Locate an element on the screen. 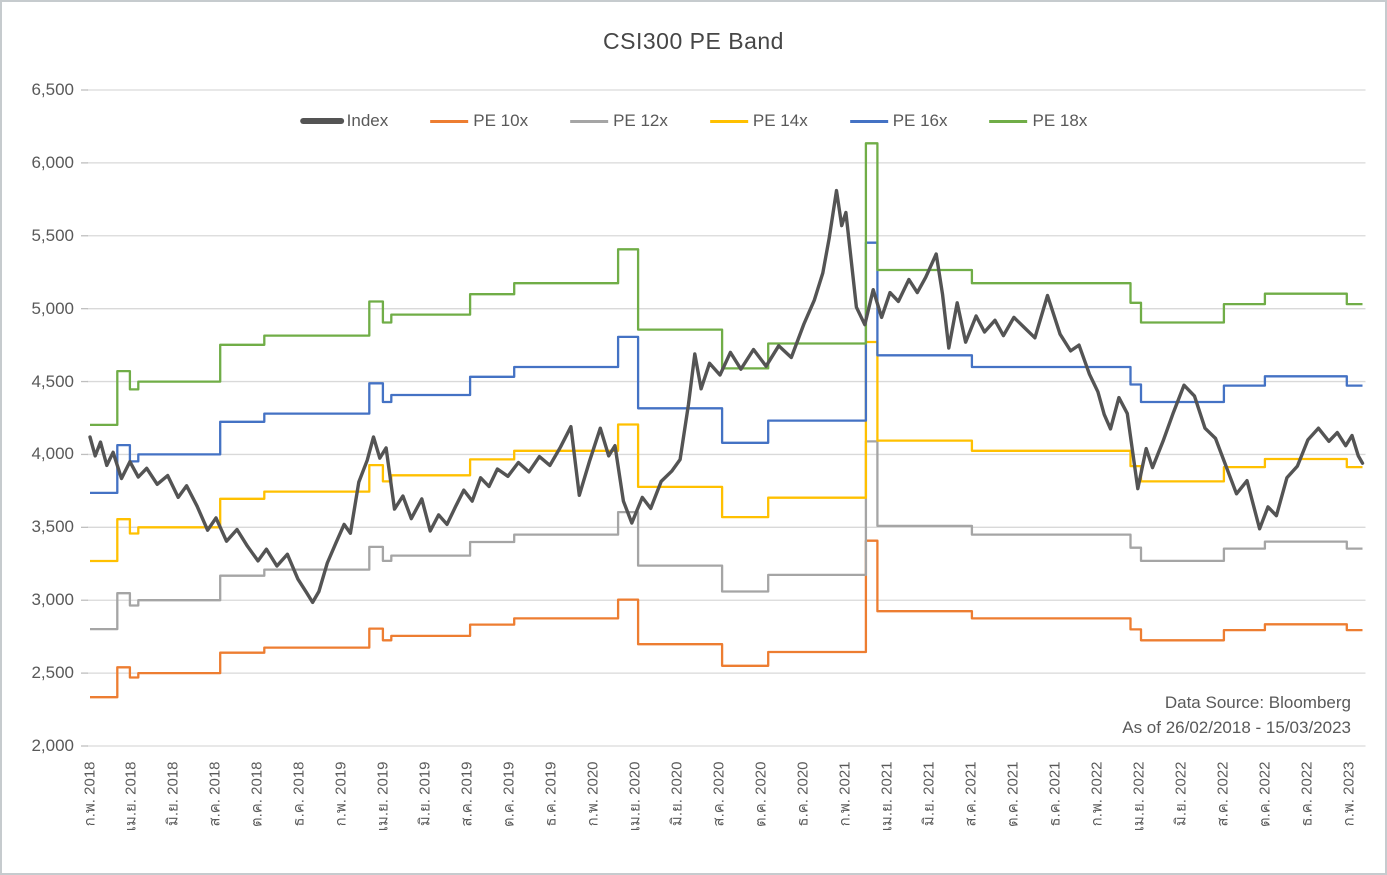  x-axis-tick-label: ธ.ค. 2019 is located at coordinates (551, 794).